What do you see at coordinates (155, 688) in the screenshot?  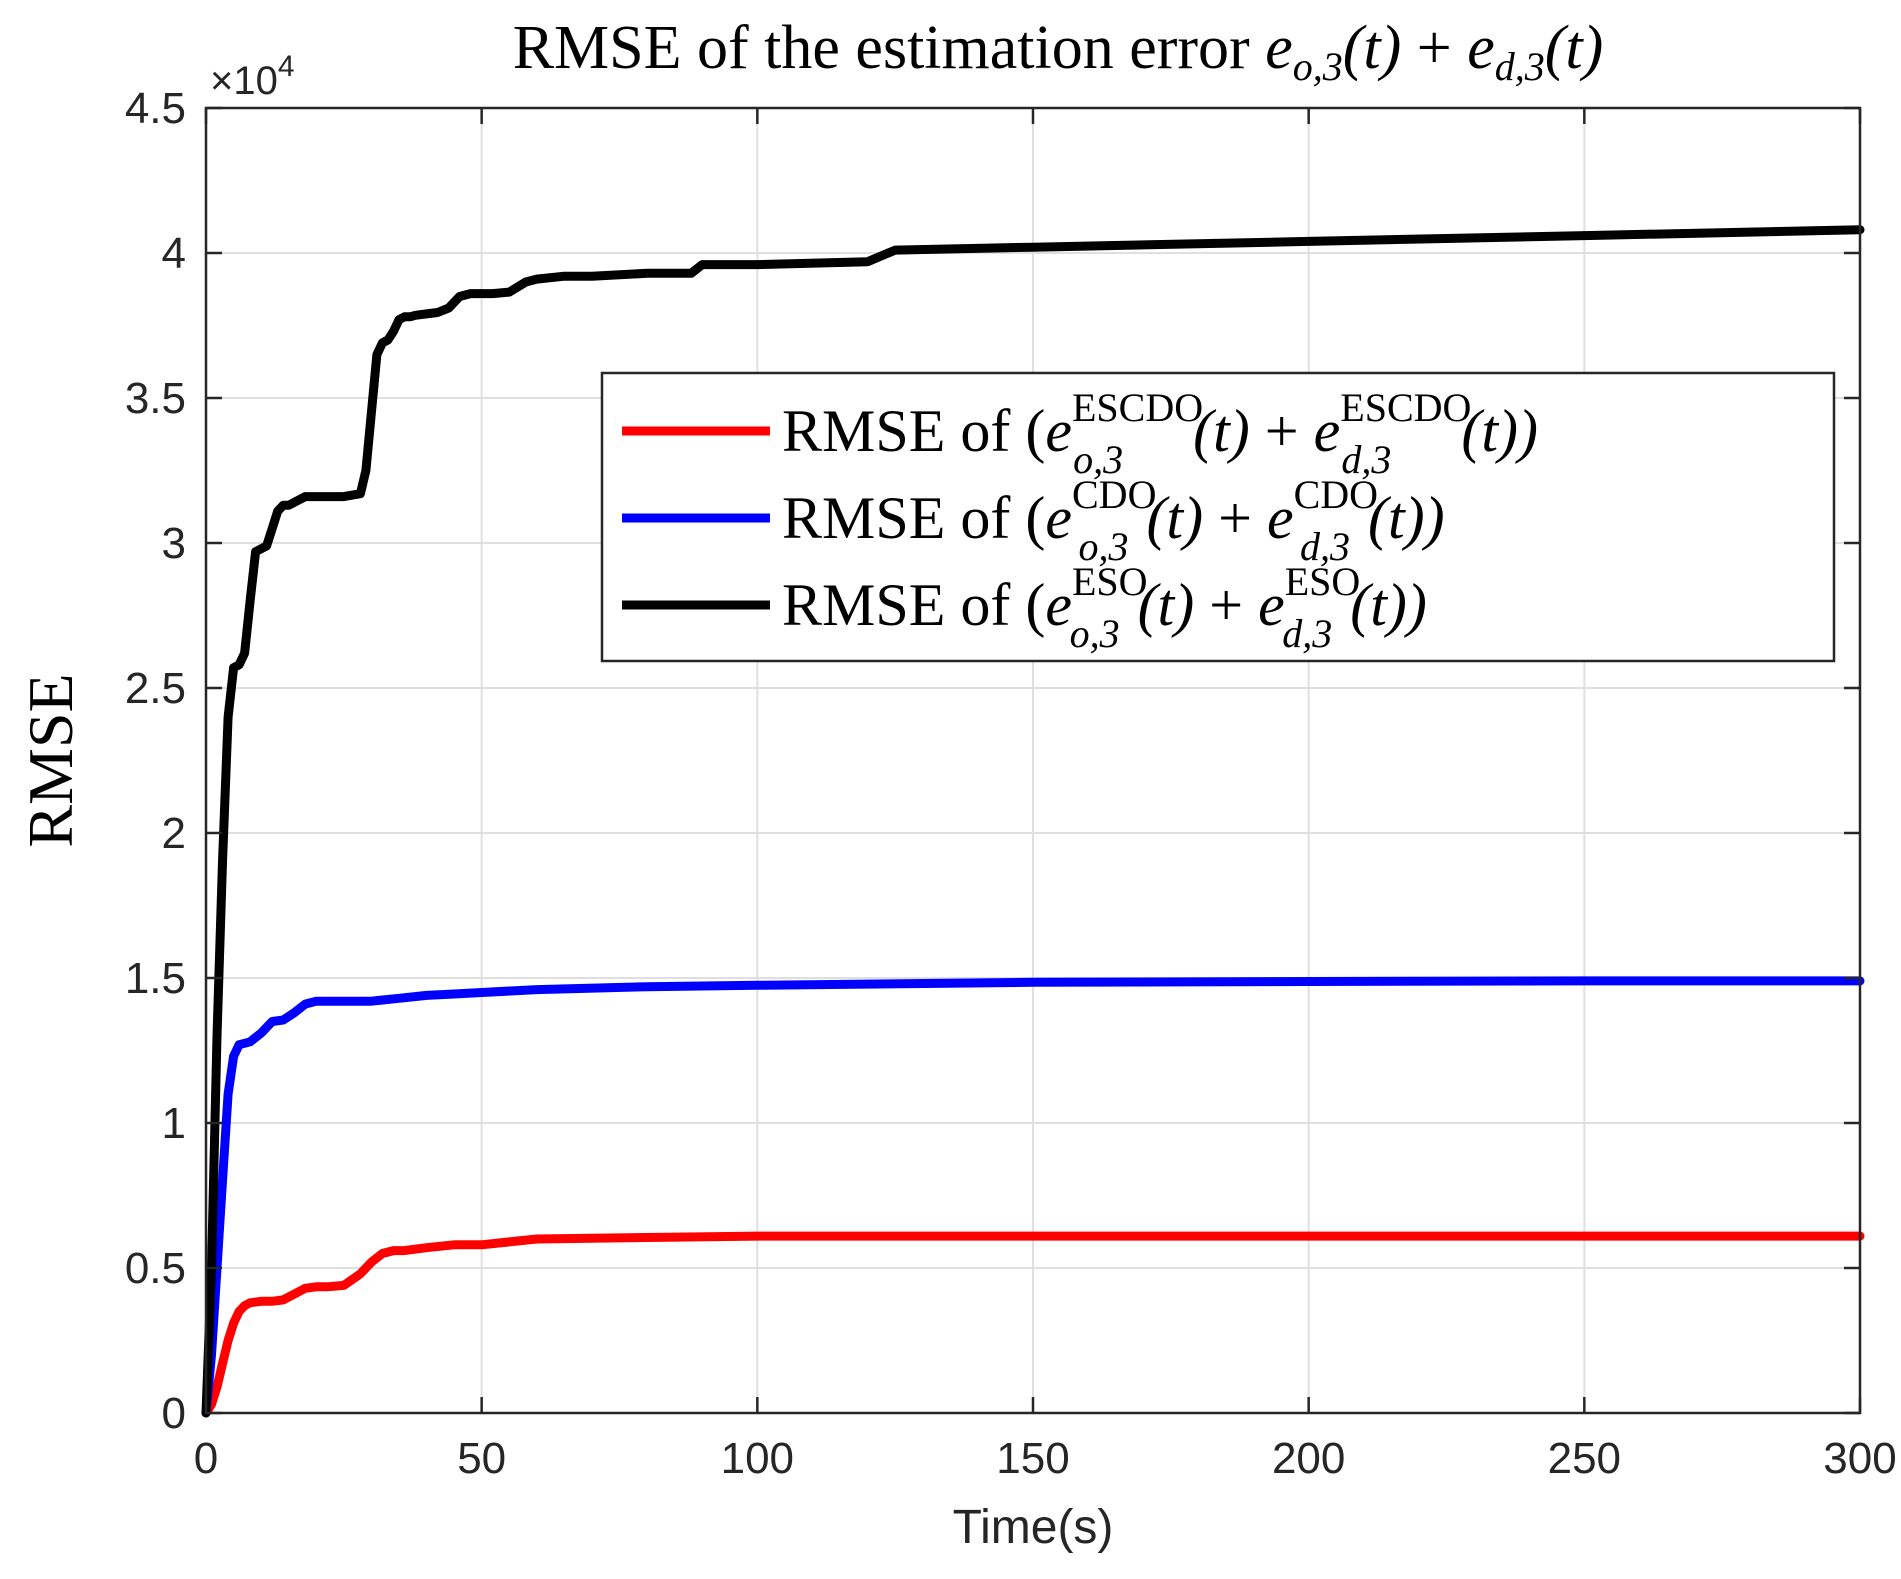 I see `y-tick-label: 2.5` at bounding box center [155, 688].